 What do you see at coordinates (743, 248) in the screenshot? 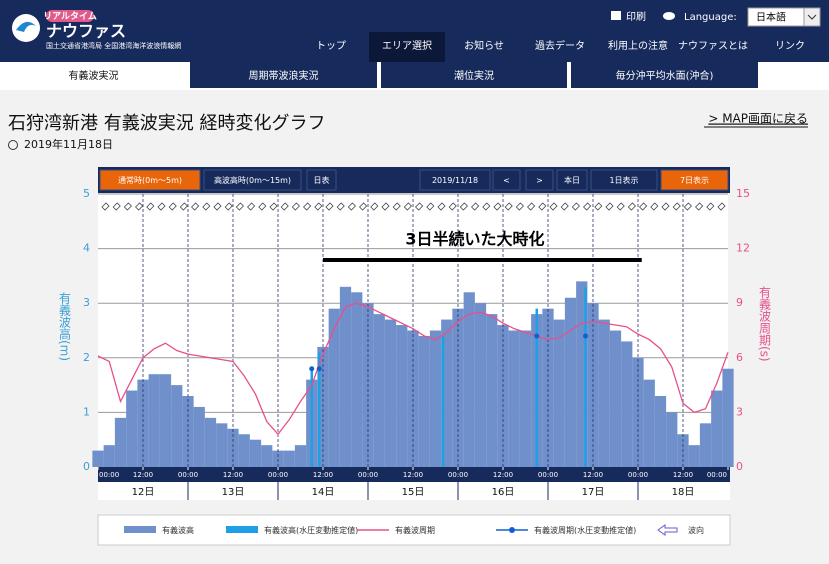
I see `y2-tick-label: 12` at bounding box center [743, 248].